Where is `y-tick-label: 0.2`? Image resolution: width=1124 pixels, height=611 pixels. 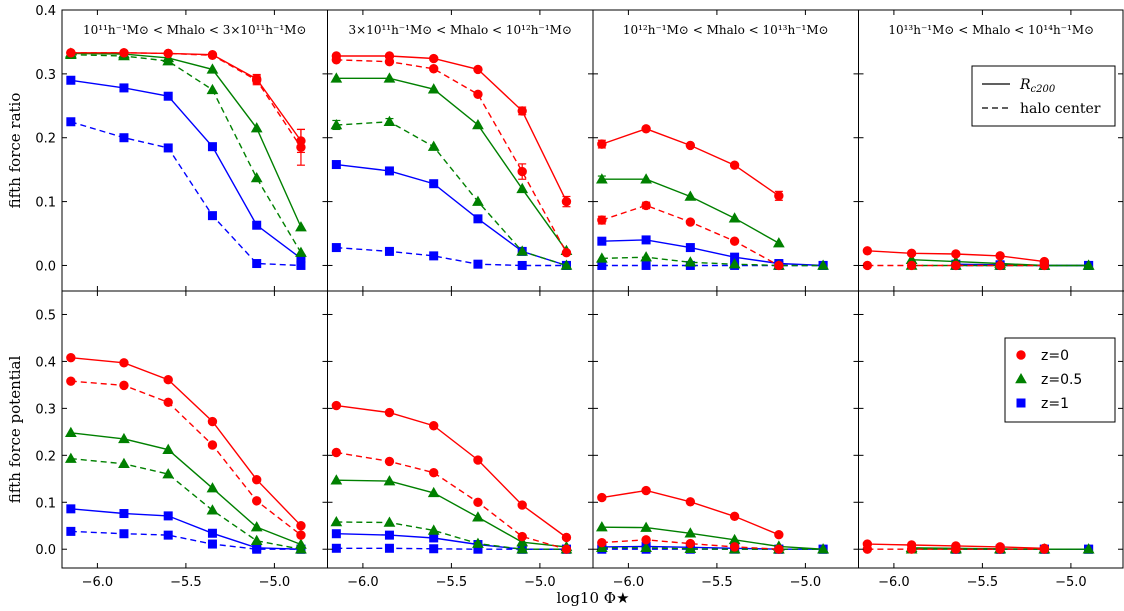
y-tick-label: 0.2 is located at coordinates (45, 139).